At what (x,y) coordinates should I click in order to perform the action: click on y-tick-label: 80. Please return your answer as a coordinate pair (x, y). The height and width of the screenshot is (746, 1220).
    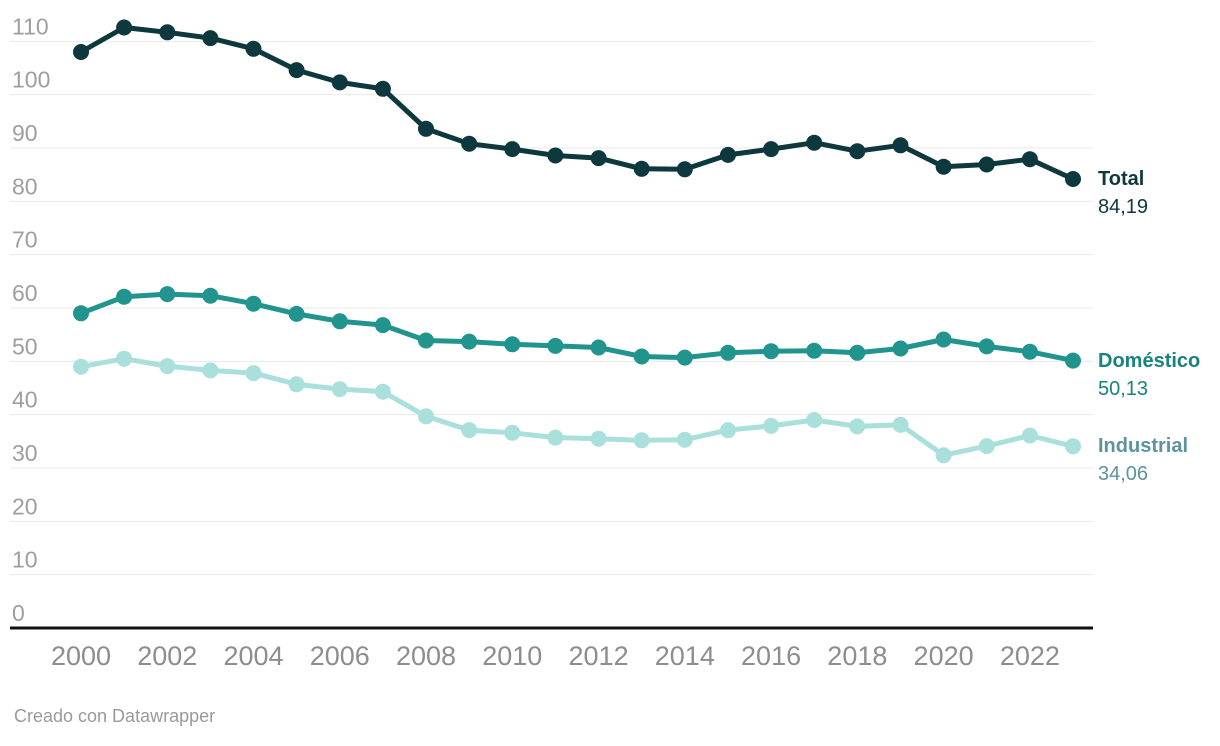
    Looking at the image, I should click on (25, 186).